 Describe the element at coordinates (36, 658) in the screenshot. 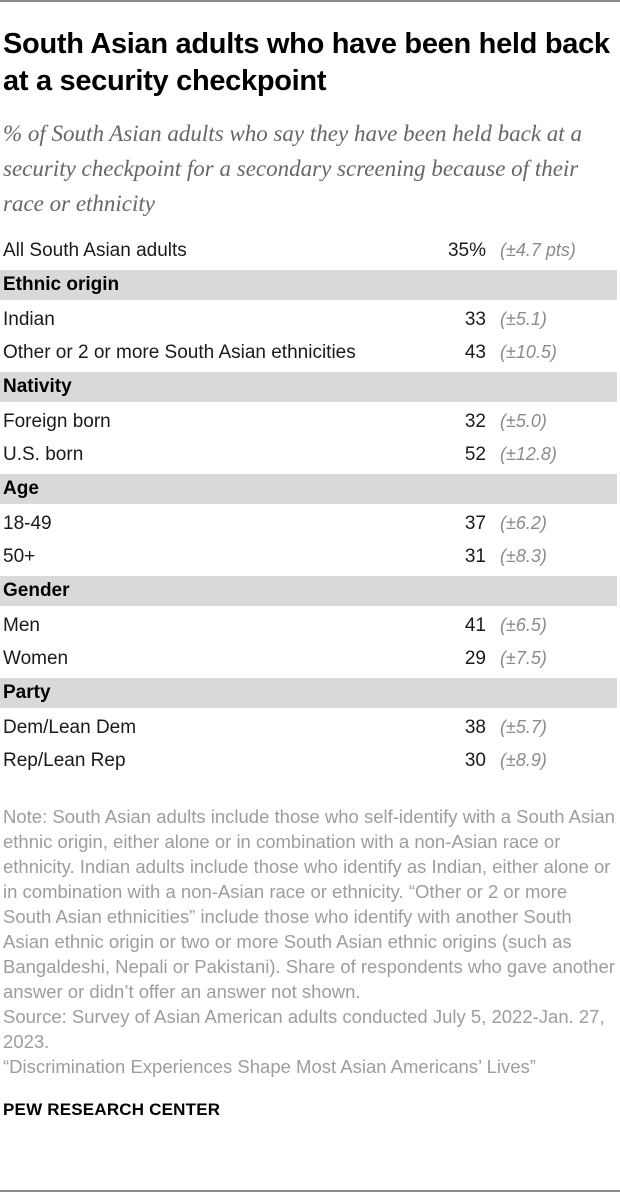

I see `row-label: Women` at that location.